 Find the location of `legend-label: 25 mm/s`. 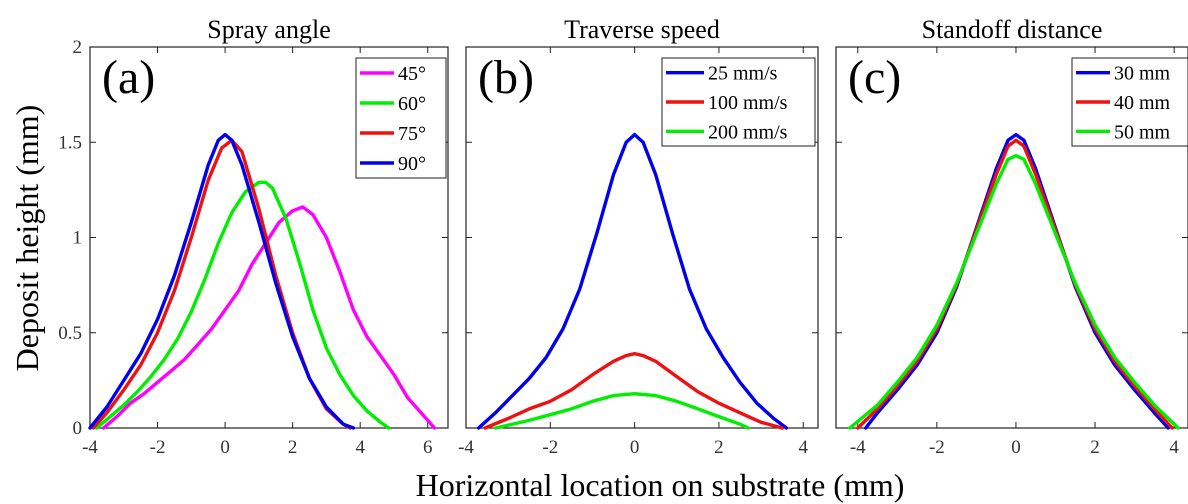

legend-label: 25 mm/s is located at coordinates (743, 74).